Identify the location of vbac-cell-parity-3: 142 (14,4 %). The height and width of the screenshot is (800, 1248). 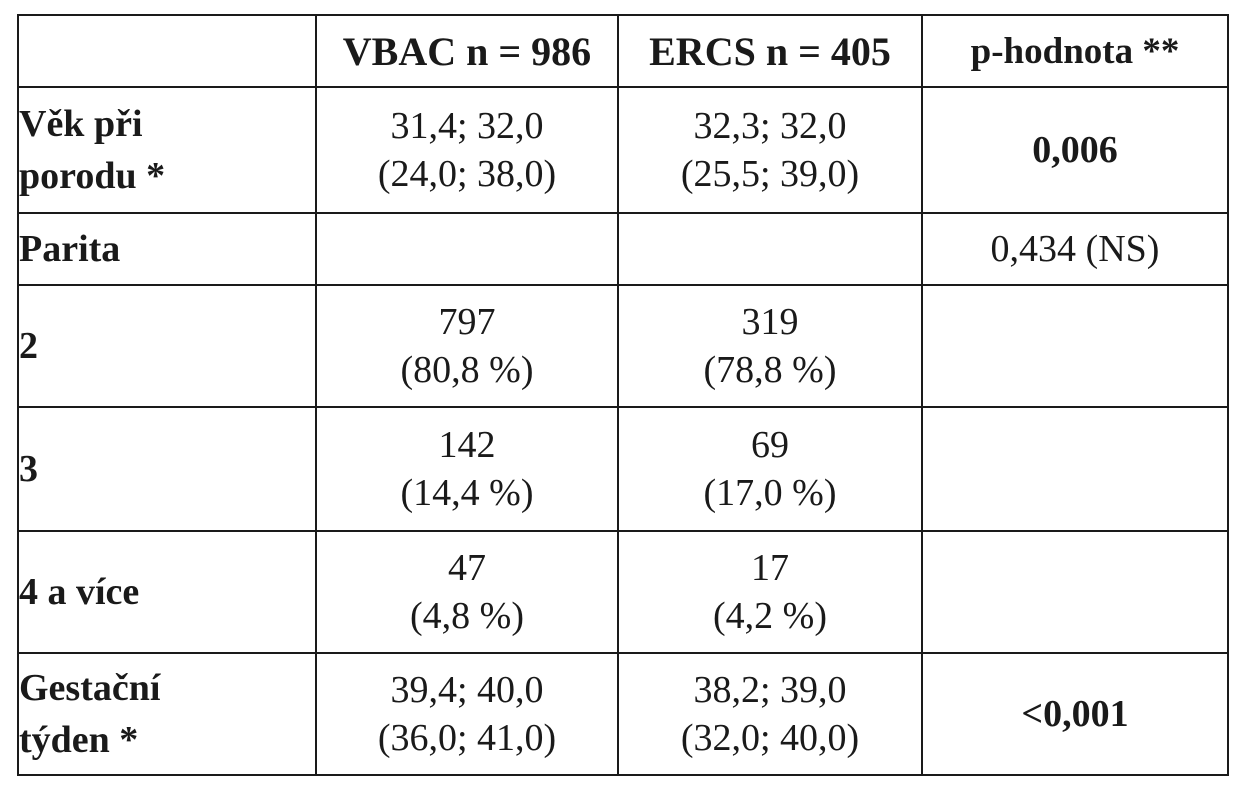
(467, 469).